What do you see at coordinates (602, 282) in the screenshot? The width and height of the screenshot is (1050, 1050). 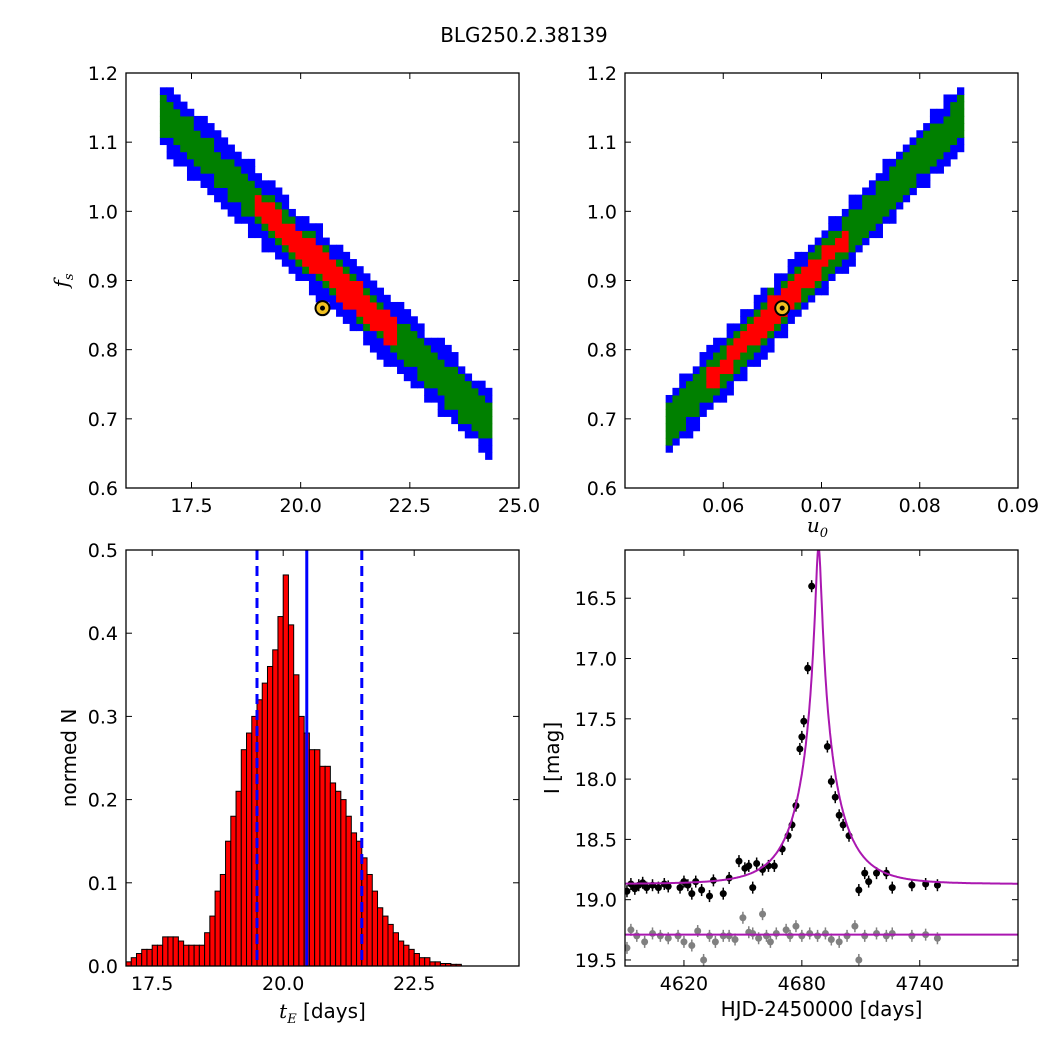 I see `y-tick-label: 0.9` at bounding box center [602, 282].